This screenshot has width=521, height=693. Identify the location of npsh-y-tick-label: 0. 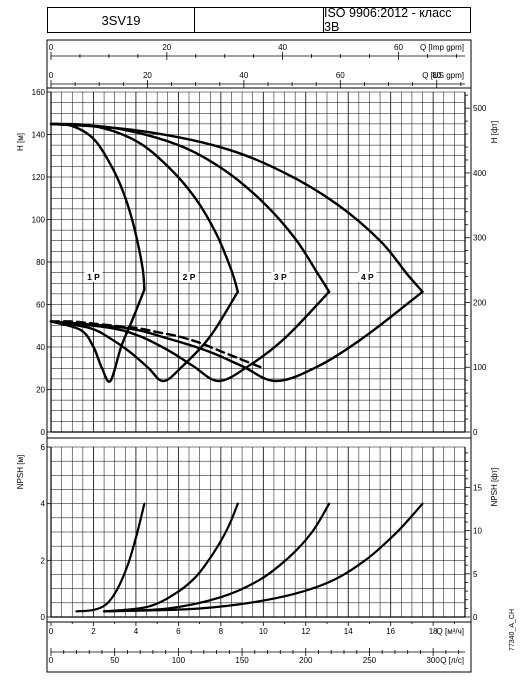
(43, 617).